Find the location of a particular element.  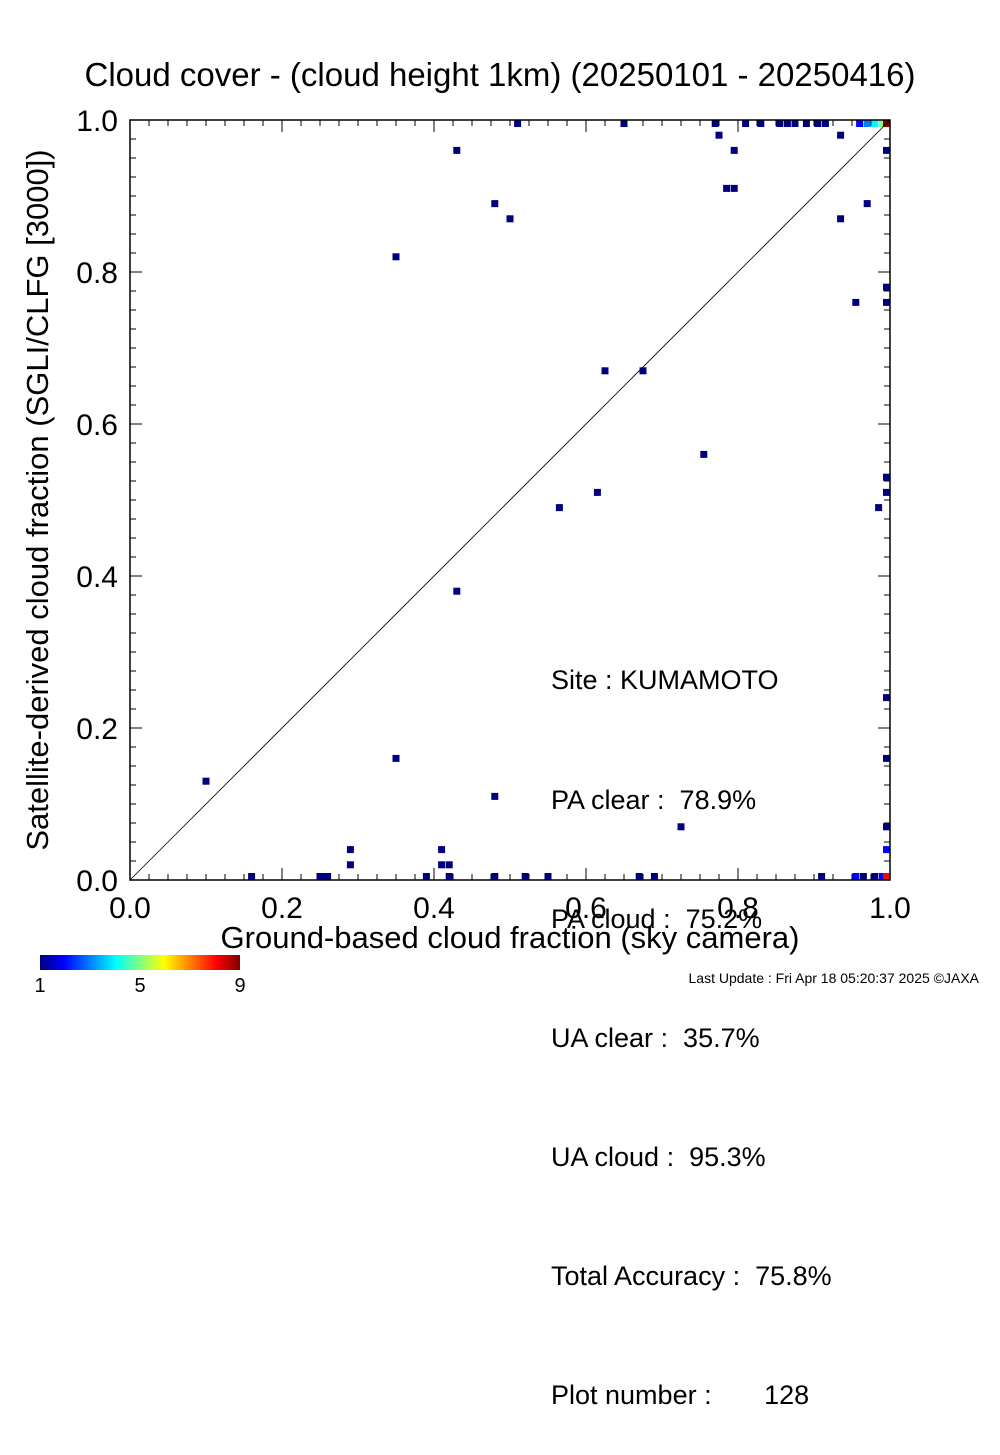

x-tick-label: 0.8 is located at coordinates (738, 908).